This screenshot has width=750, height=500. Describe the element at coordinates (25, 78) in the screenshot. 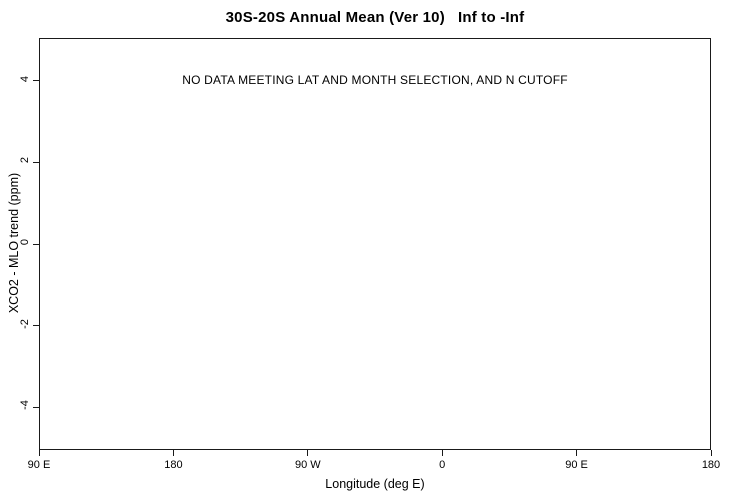

I see `y-tick-label: 4` at that location.